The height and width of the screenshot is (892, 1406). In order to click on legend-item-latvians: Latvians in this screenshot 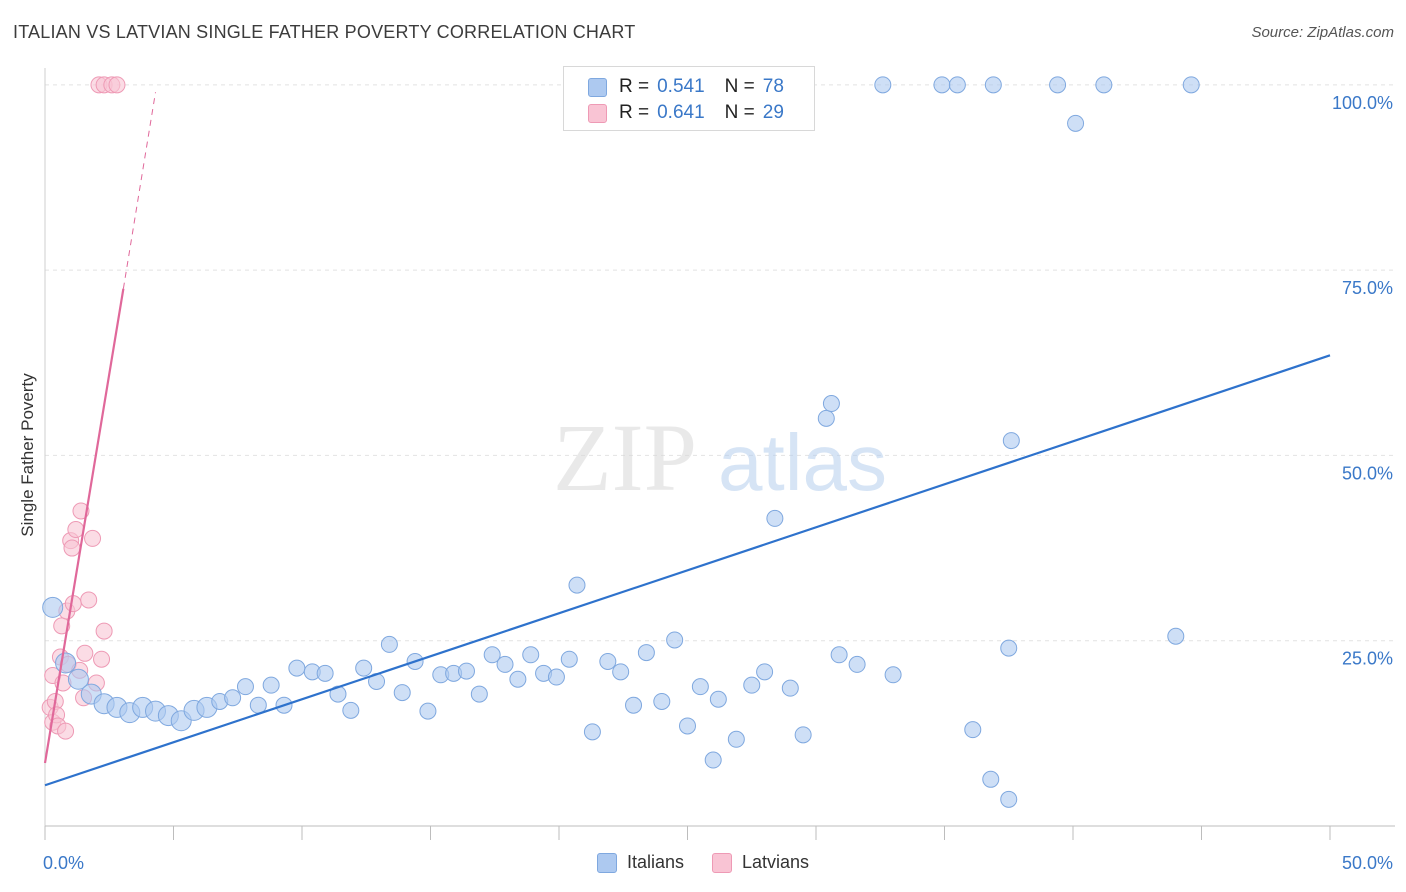, I will do `click(760, 862)`.